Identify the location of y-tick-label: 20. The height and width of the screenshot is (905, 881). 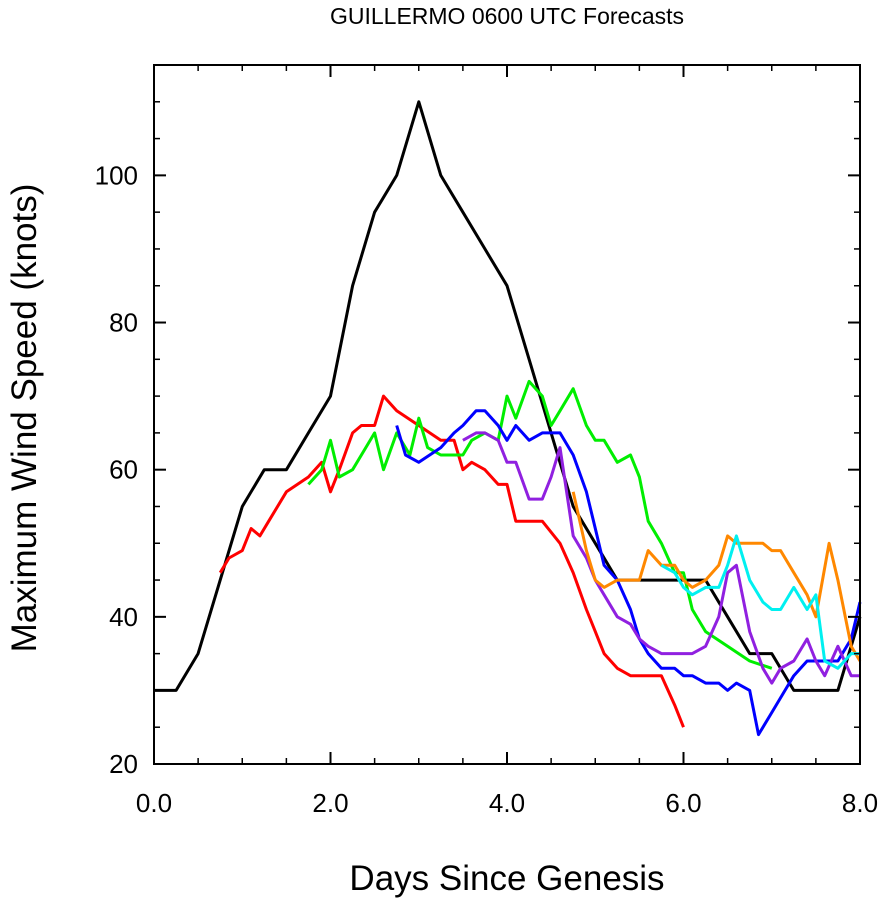
(123, 764).